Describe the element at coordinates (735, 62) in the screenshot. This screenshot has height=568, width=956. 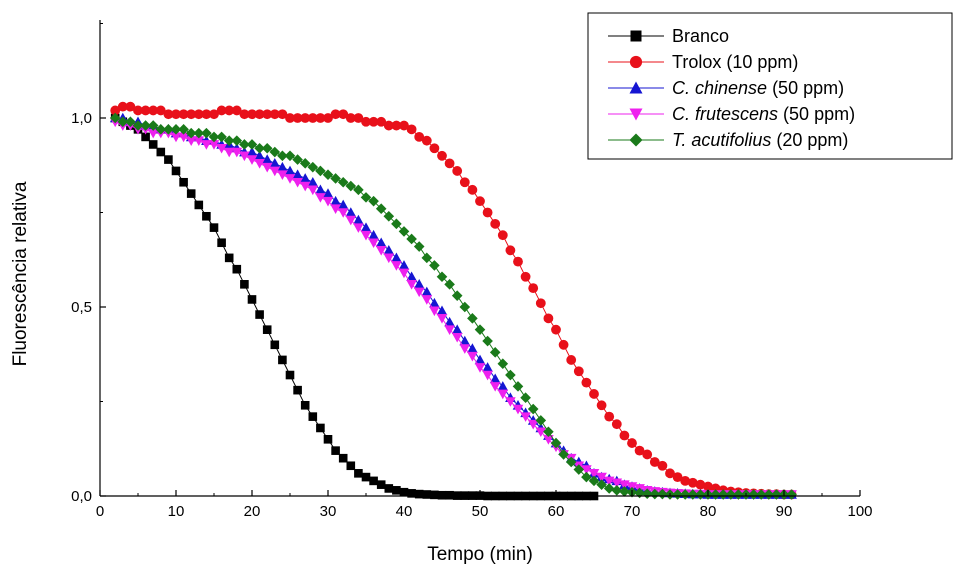
I see `legend-label-part: Trolox (10 ppm)` at that location.